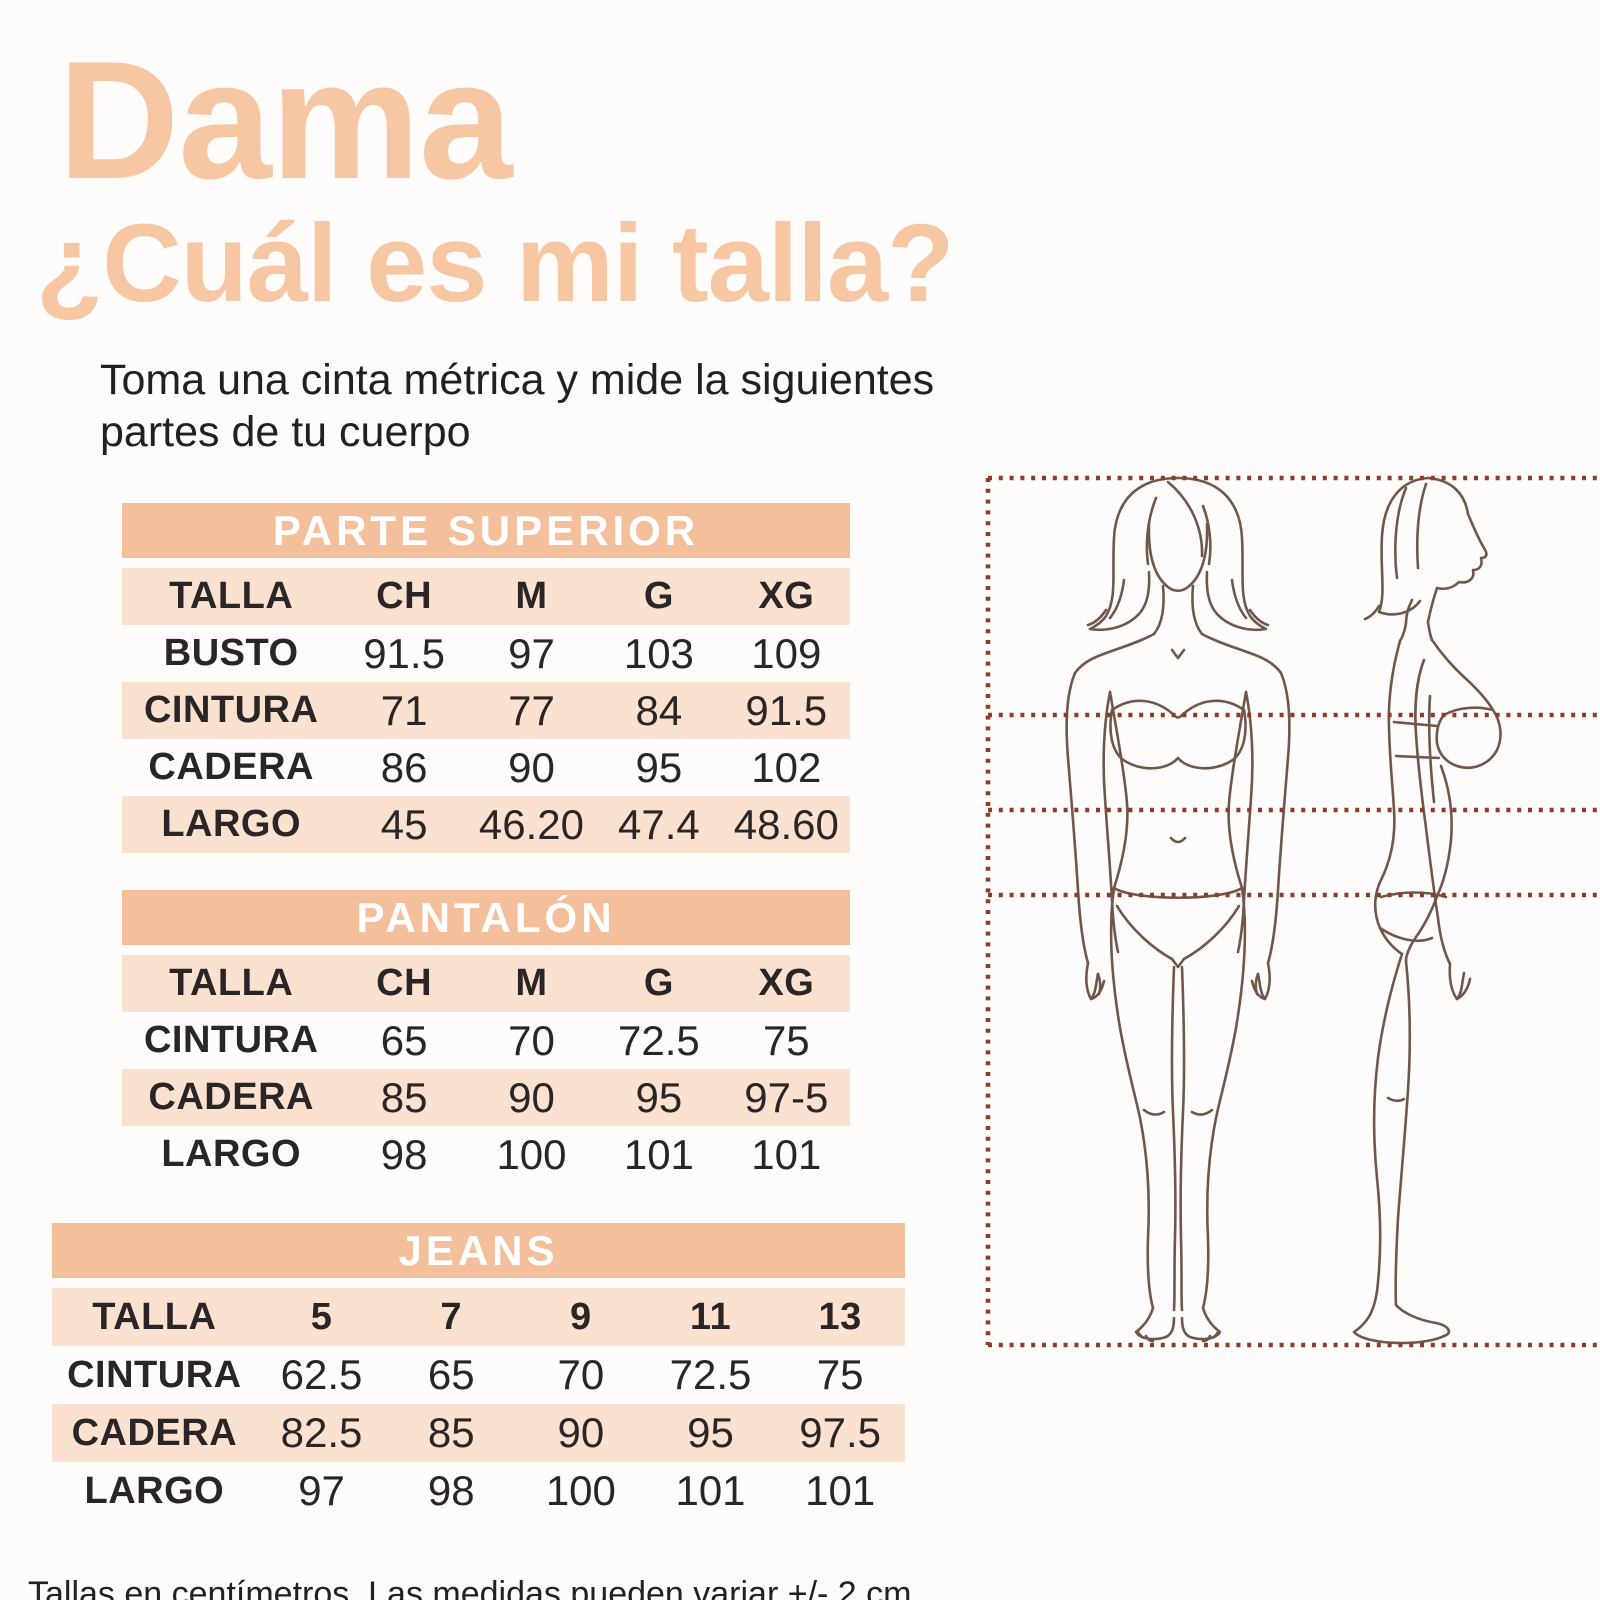  What do you see at coordinates (231, 653) in the screenshot?
I see `row-label: BUSTO` at bounding box center [231, 653].